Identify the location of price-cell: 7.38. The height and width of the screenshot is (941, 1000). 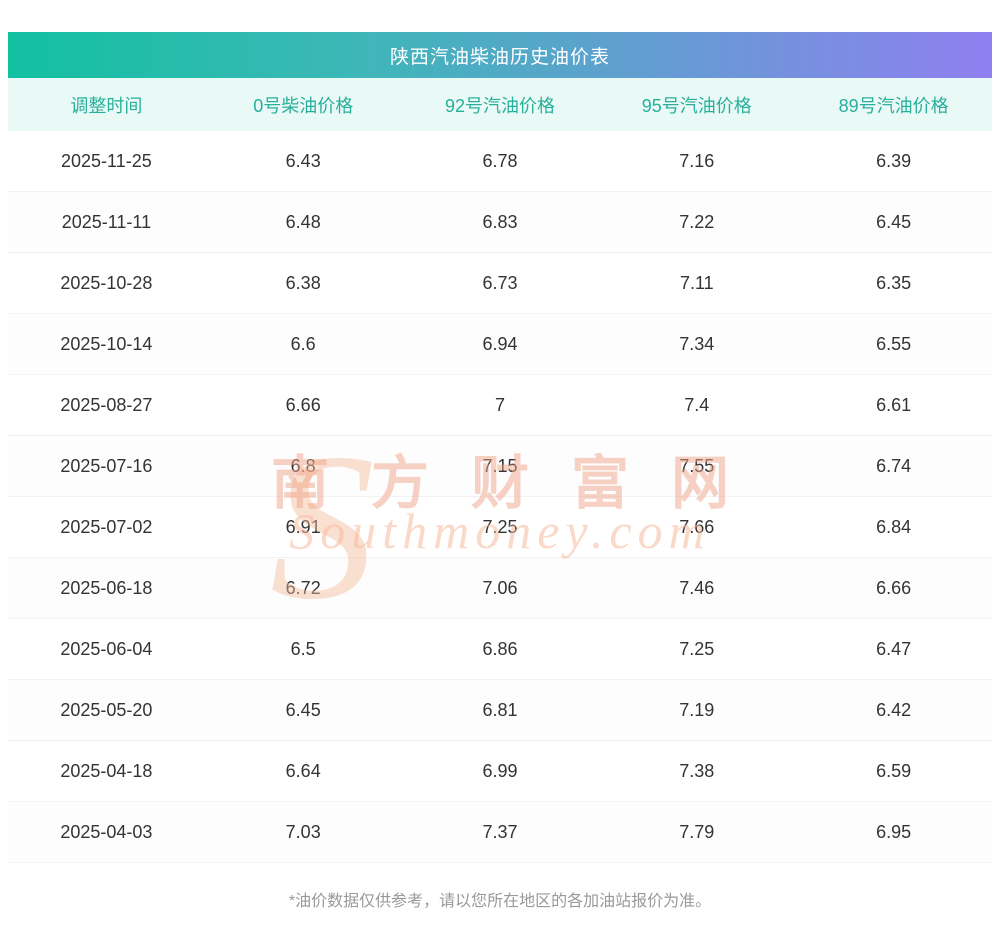
(697, 770).